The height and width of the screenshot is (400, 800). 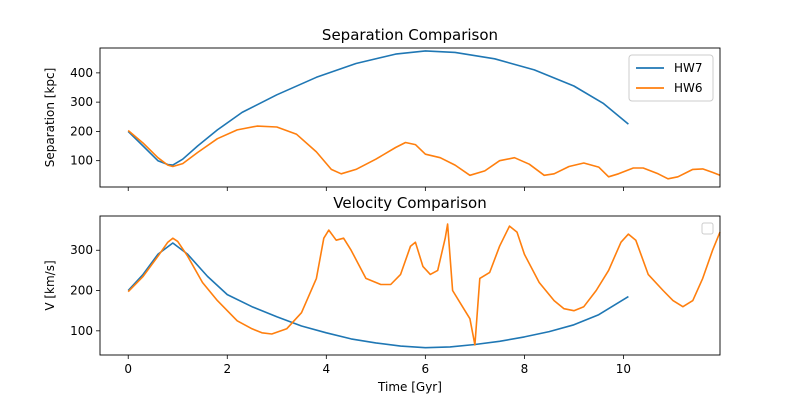 I want to click on legend-label-hw7: HW7, so click(x=688, y=68).